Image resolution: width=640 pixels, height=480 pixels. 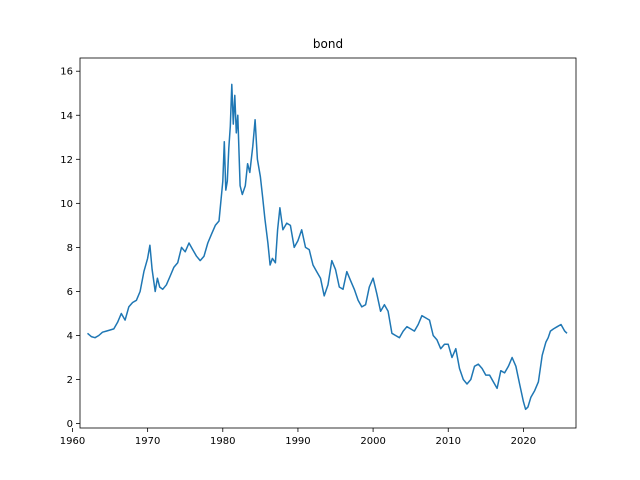 What do you see at coordinates (70, 336) in the screenshot?
I see `y-tick-label: 4` at bounding box center [70, 336].